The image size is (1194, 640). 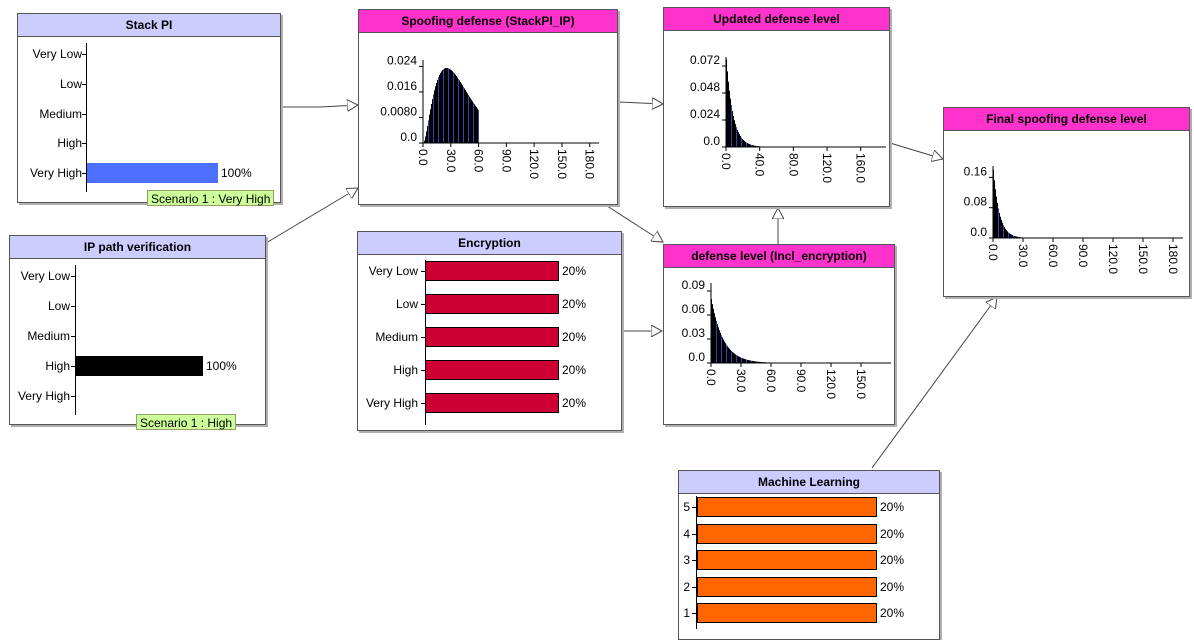 What do you see at coordinates (388, 271) in the screenshot?
I see `state-label: Very Low` at bounding box center [388, 271].